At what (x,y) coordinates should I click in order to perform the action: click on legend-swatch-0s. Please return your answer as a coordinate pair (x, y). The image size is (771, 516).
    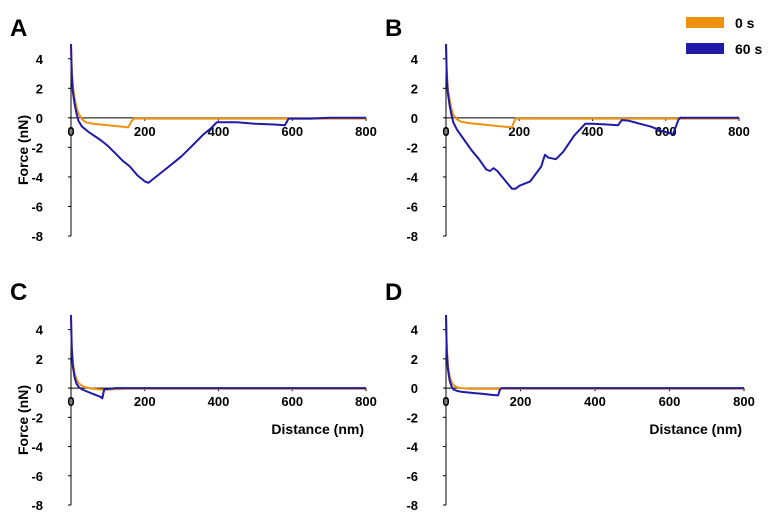
    Looking at the image, I should click on (705, 22).